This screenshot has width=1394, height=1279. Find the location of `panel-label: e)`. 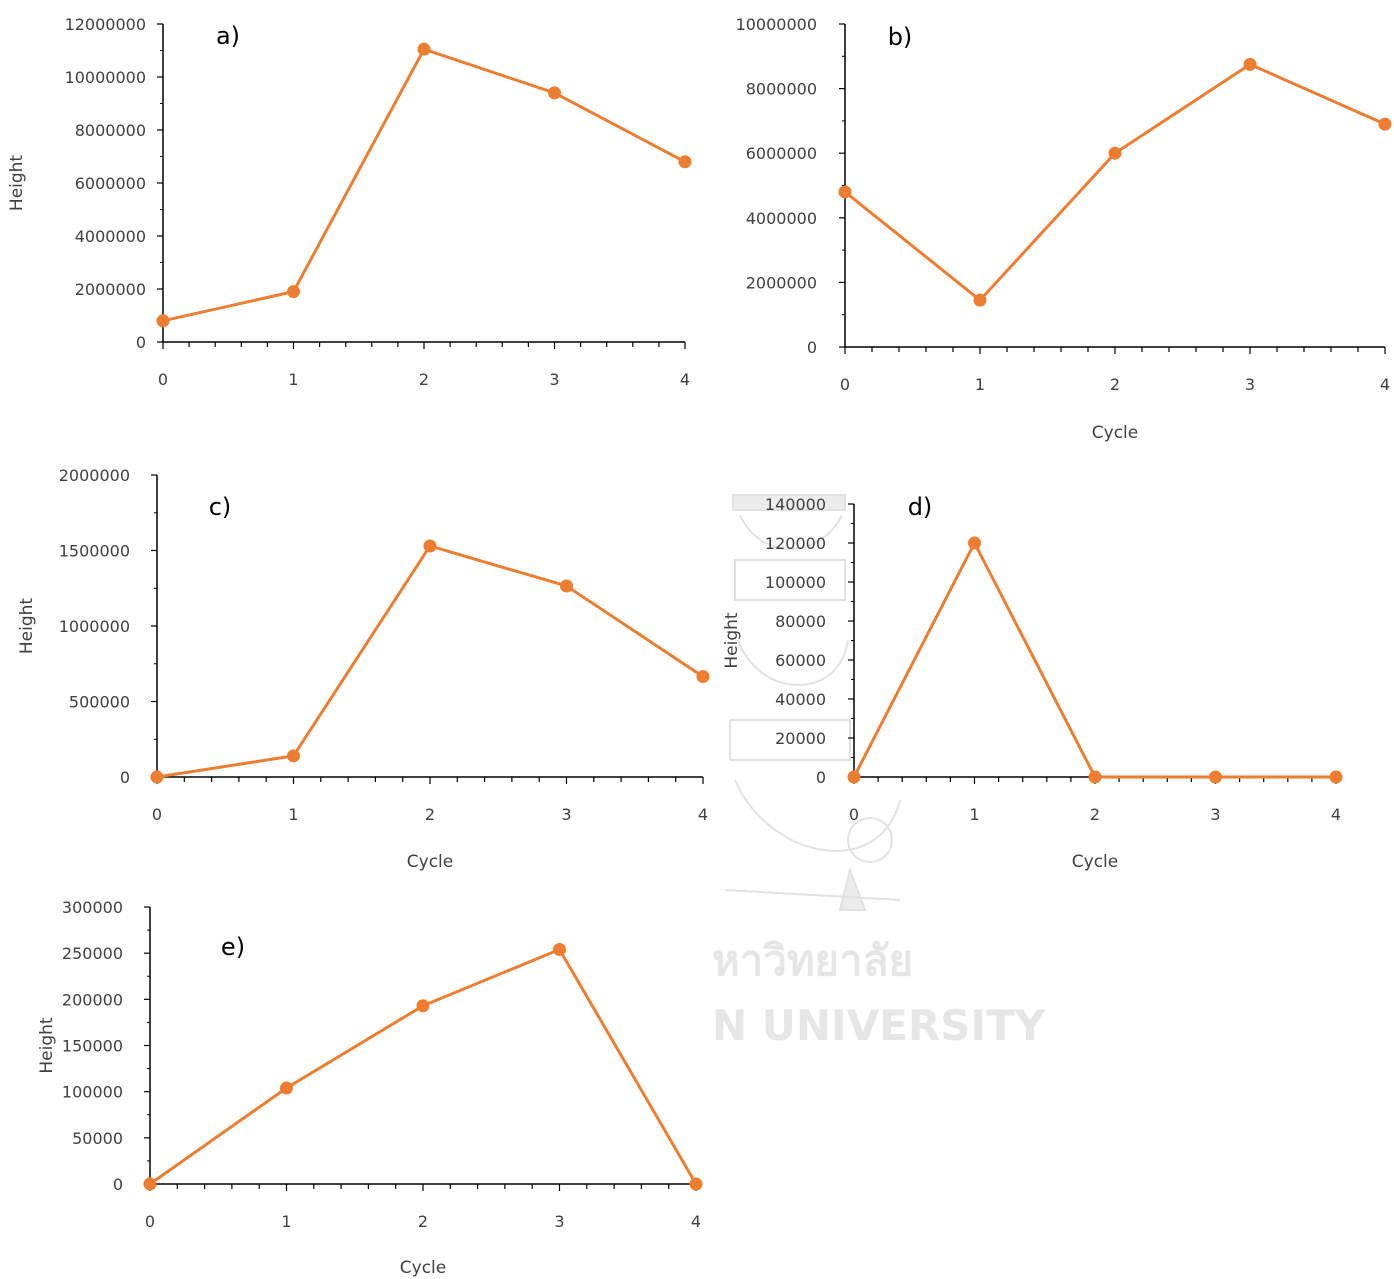

panel-label: e) is located at coordinates (233, 947).